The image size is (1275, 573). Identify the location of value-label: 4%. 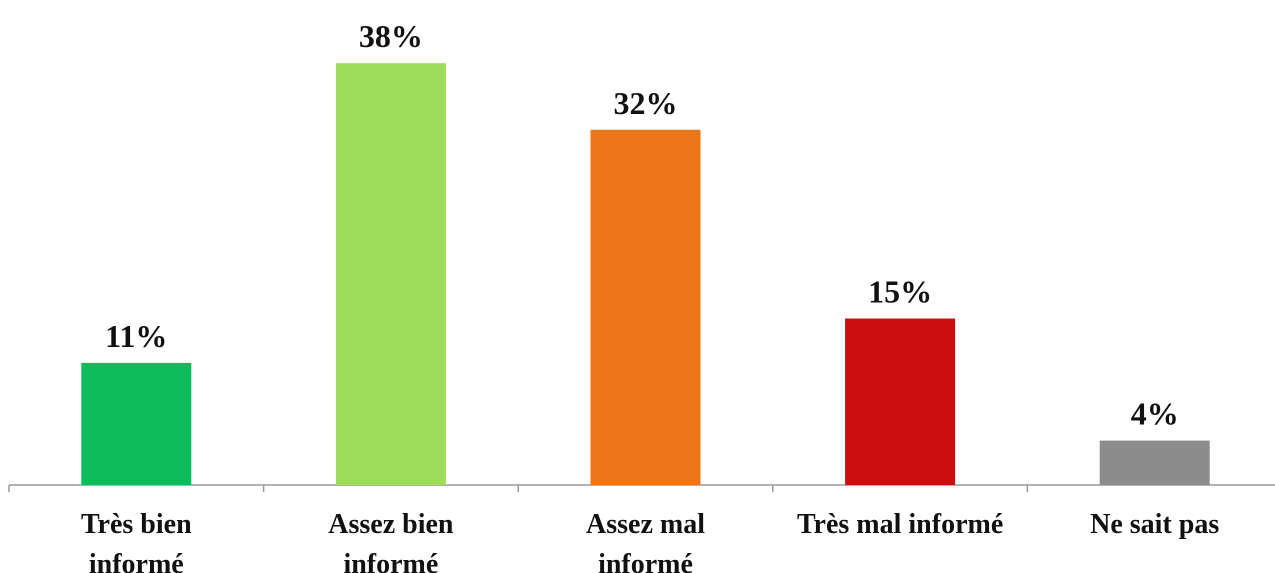
(1155, 414).